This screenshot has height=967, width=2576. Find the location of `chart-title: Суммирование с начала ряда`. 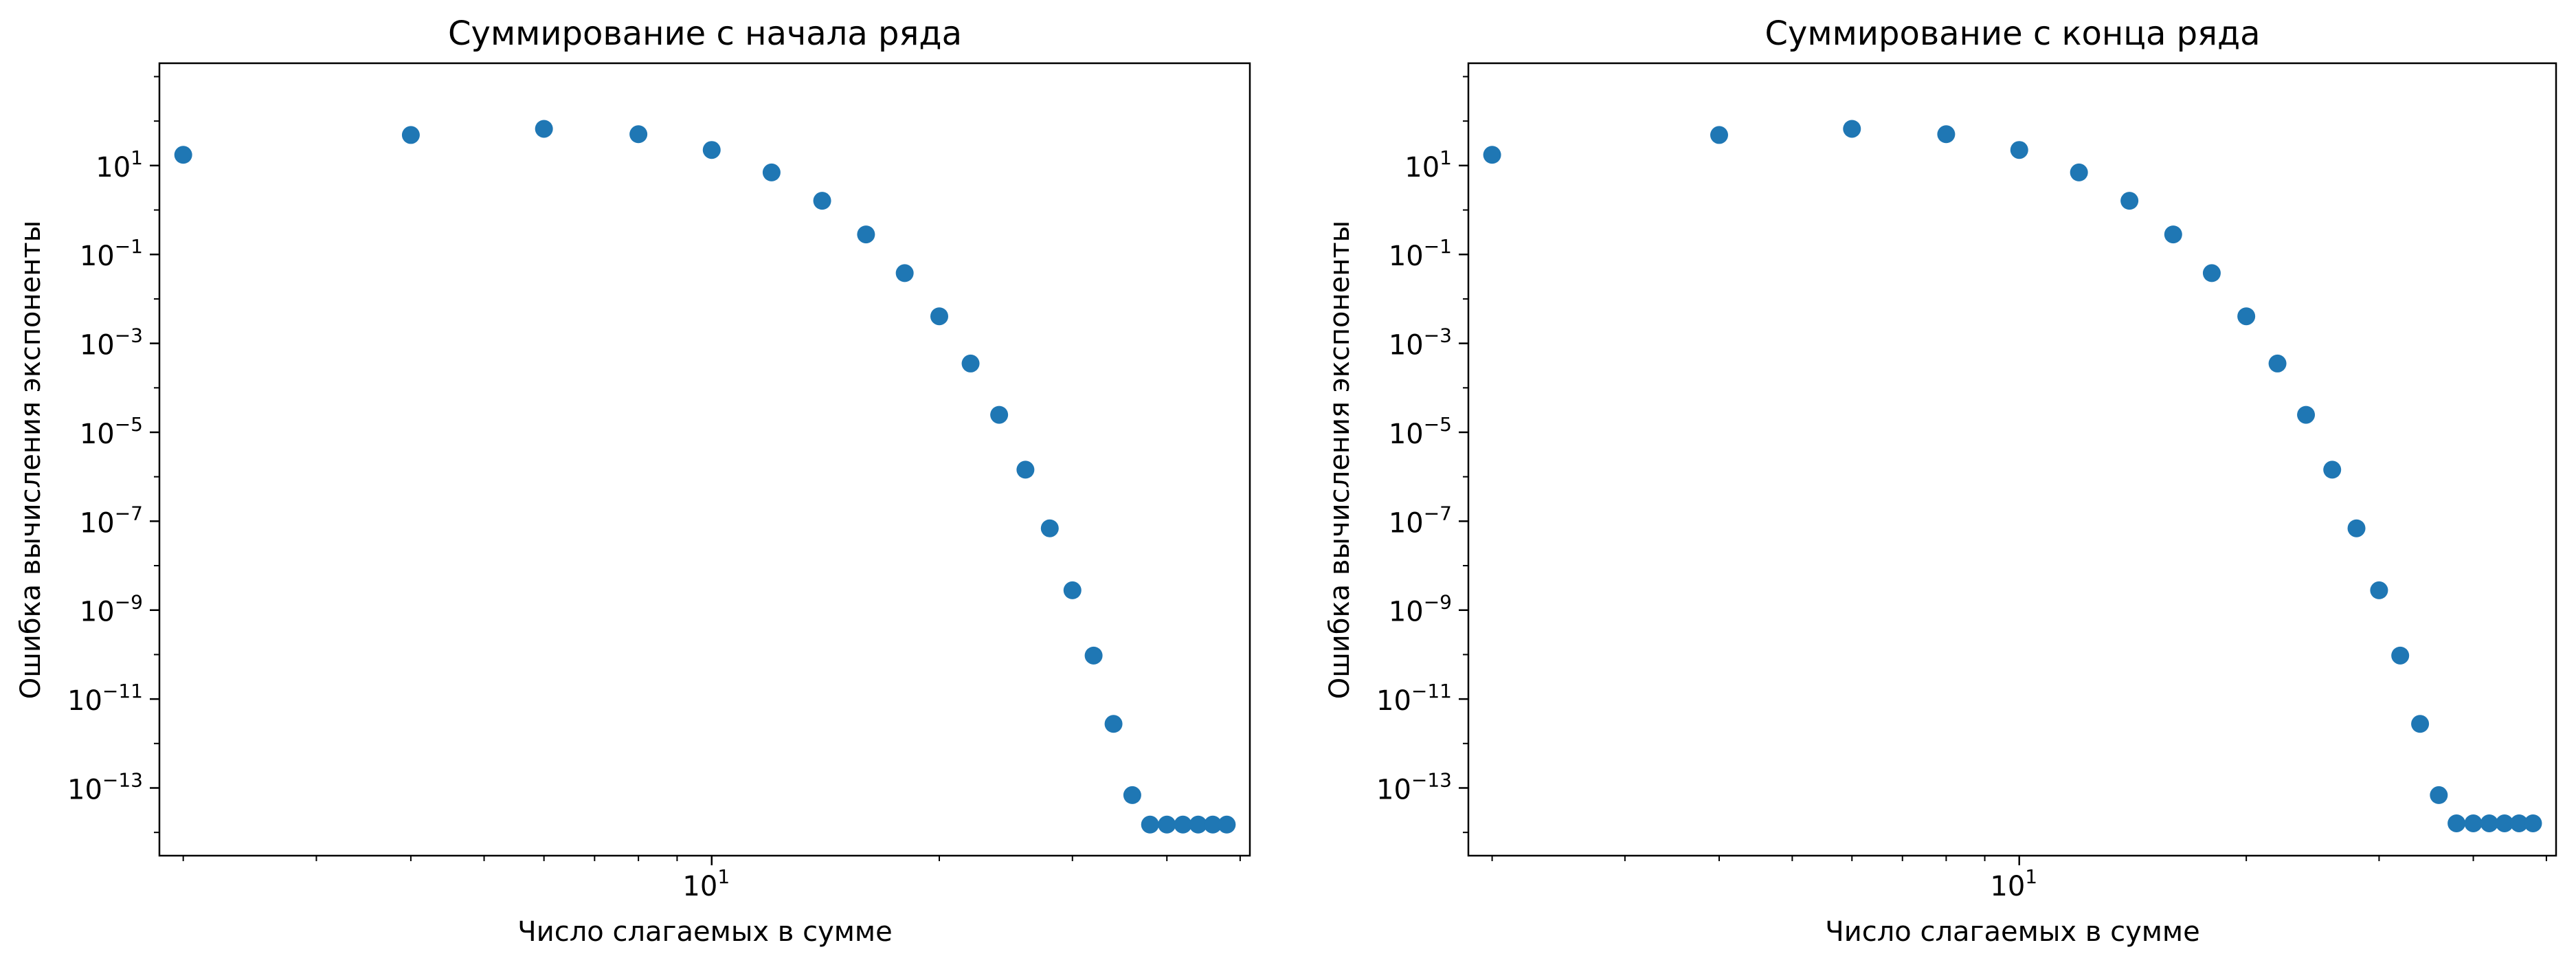

chart-title: Суммирование с начала ряда is located at coordinates (705, 33).